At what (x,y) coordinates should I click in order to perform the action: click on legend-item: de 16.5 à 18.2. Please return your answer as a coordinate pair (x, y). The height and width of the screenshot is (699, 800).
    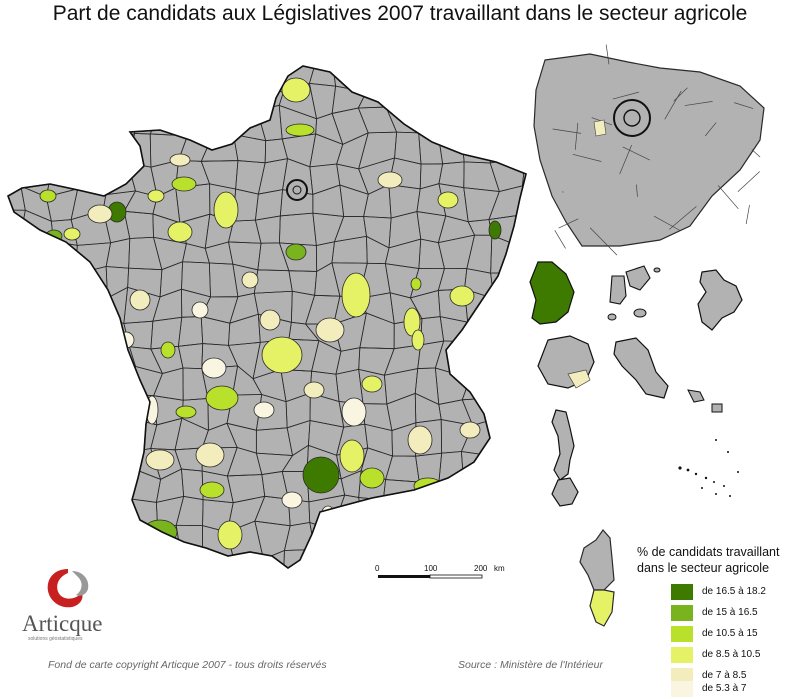
    Looking at the image, I should click on (735, 592).